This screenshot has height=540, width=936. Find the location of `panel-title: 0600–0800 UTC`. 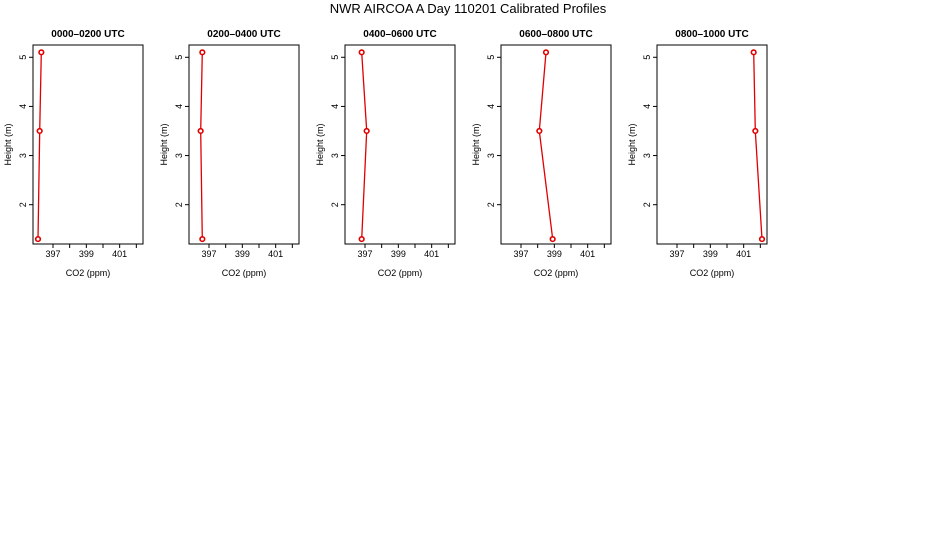

panel-title: 0600–0800 UTC is located at coordinates (555, 34).